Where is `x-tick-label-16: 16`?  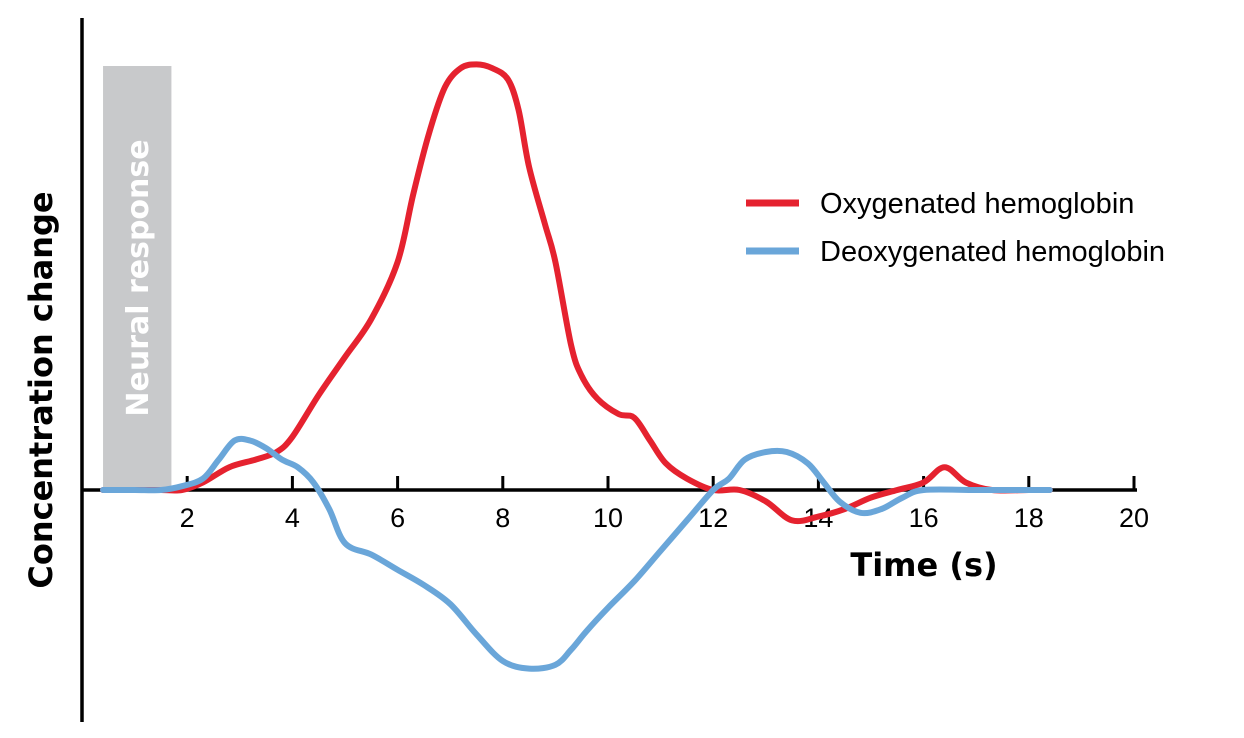 x-tick-label-16: 16 is located at coordinates (924, 518).